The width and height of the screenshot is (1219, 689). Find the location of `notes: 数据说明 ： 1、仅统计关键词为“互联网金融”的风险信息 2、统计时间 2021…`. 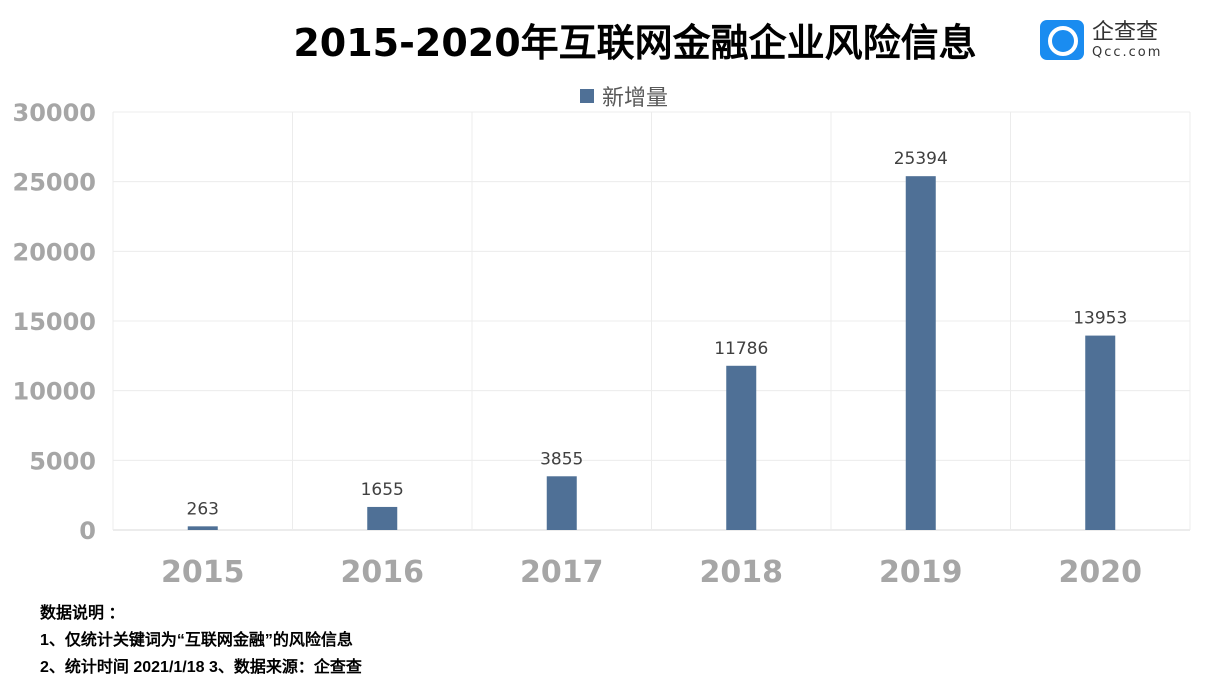

notes: 数据说明 ： 1、仅统计关键词为“互联网金融”的风险信息 2、统计时间 2021… is located at coordinates (201, 640).